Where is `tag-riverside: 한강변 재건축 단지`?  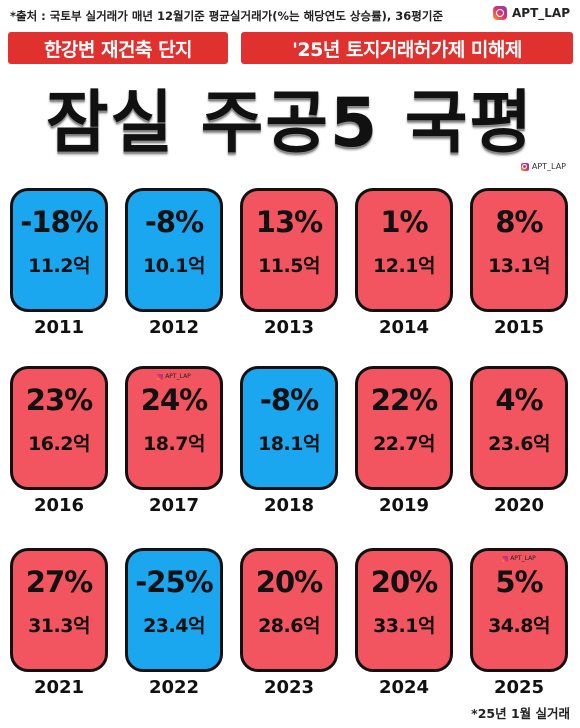
tag-riverside: 한강변 재건축 단지 is located at coordinates (118, 48).